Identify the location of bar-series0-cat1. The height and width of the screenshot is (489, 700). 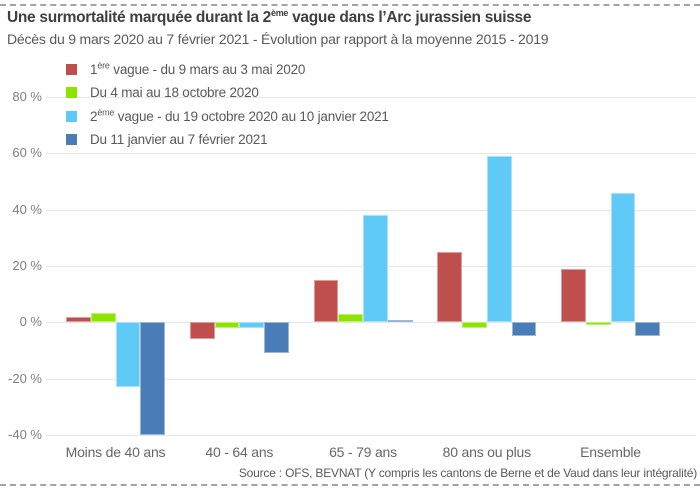
(202, 331).